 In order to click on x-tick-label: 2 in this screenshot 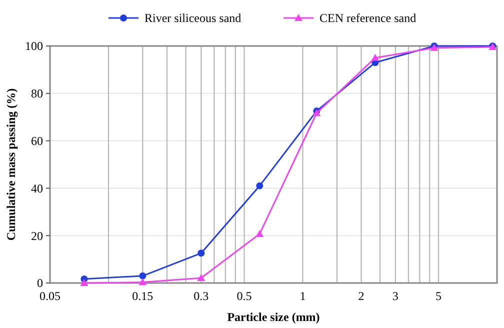, I will do `click(361, 296)`.